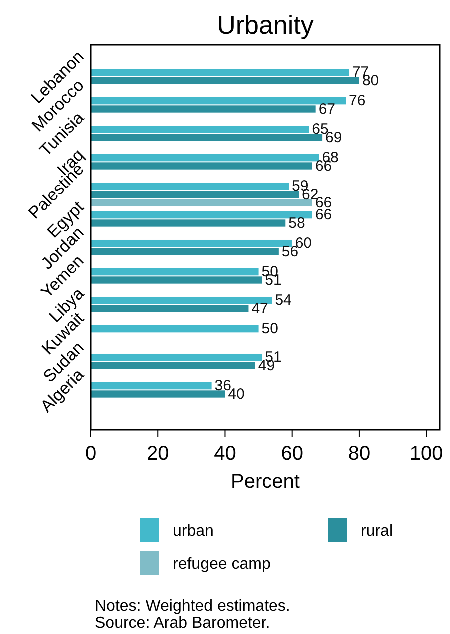  I want to click on legend-label: refugee camp, so click(222, 564).